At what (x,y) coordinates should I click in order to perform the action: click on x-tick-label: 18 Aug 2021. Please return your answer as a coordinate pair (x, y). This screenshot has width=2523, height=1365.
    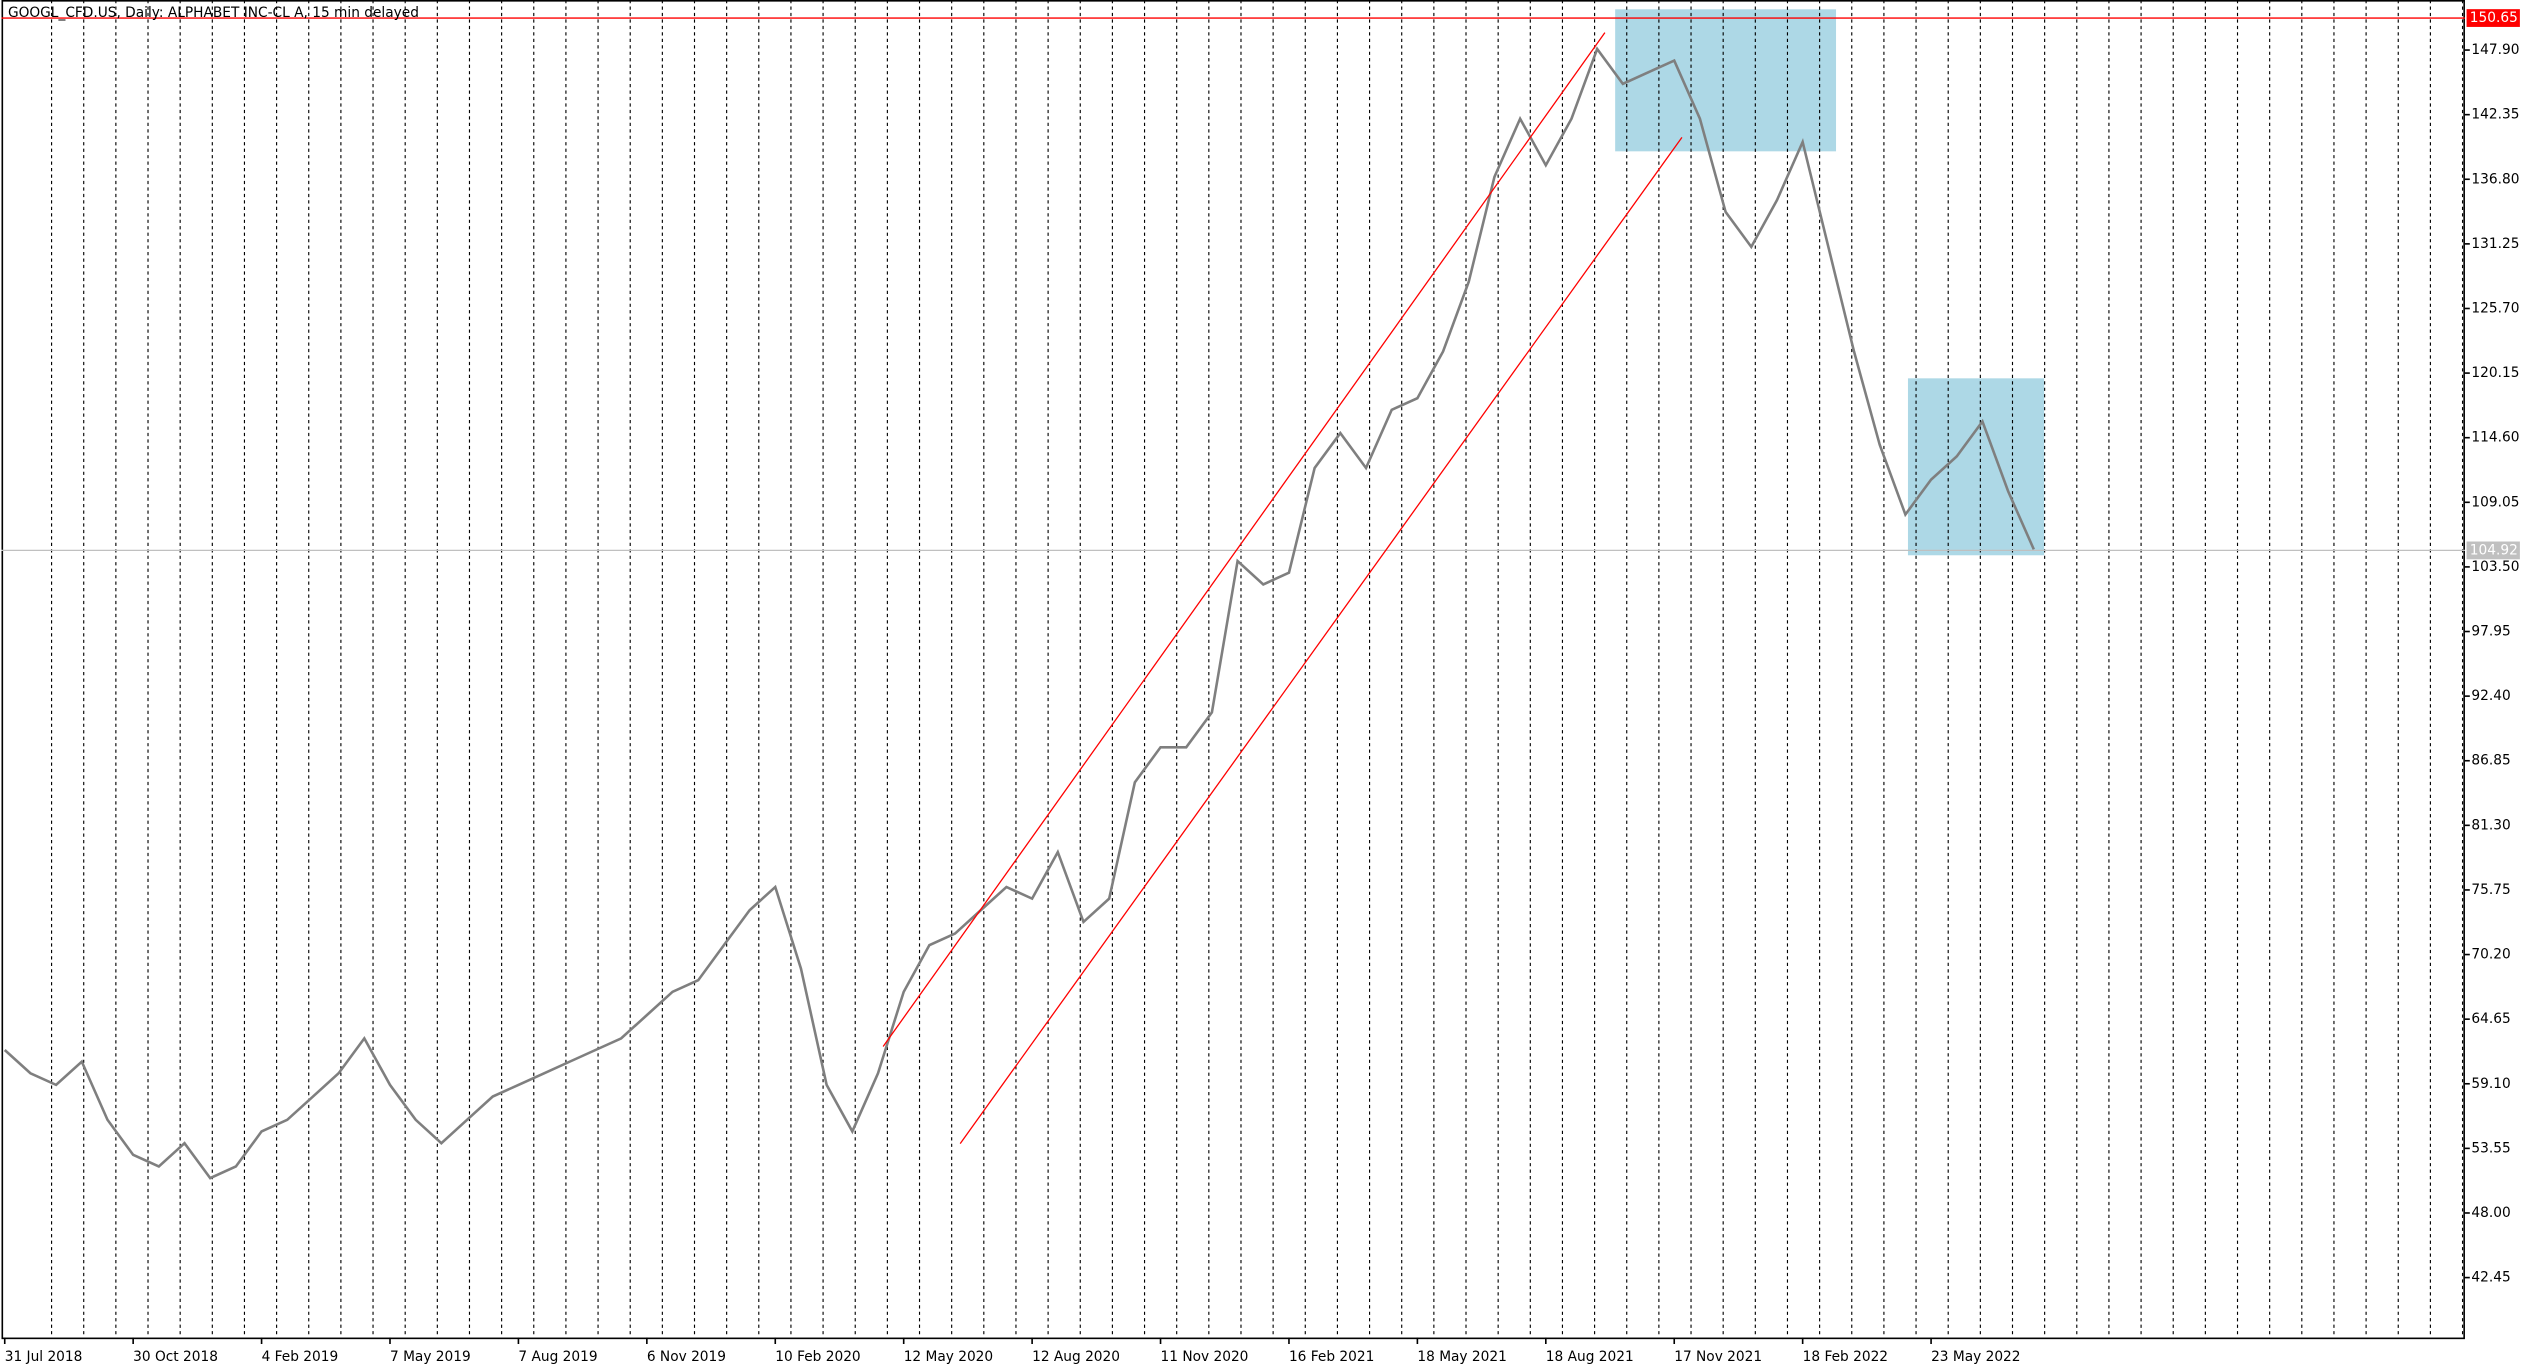
    Looking at the image, I should click on (1590, 1357).